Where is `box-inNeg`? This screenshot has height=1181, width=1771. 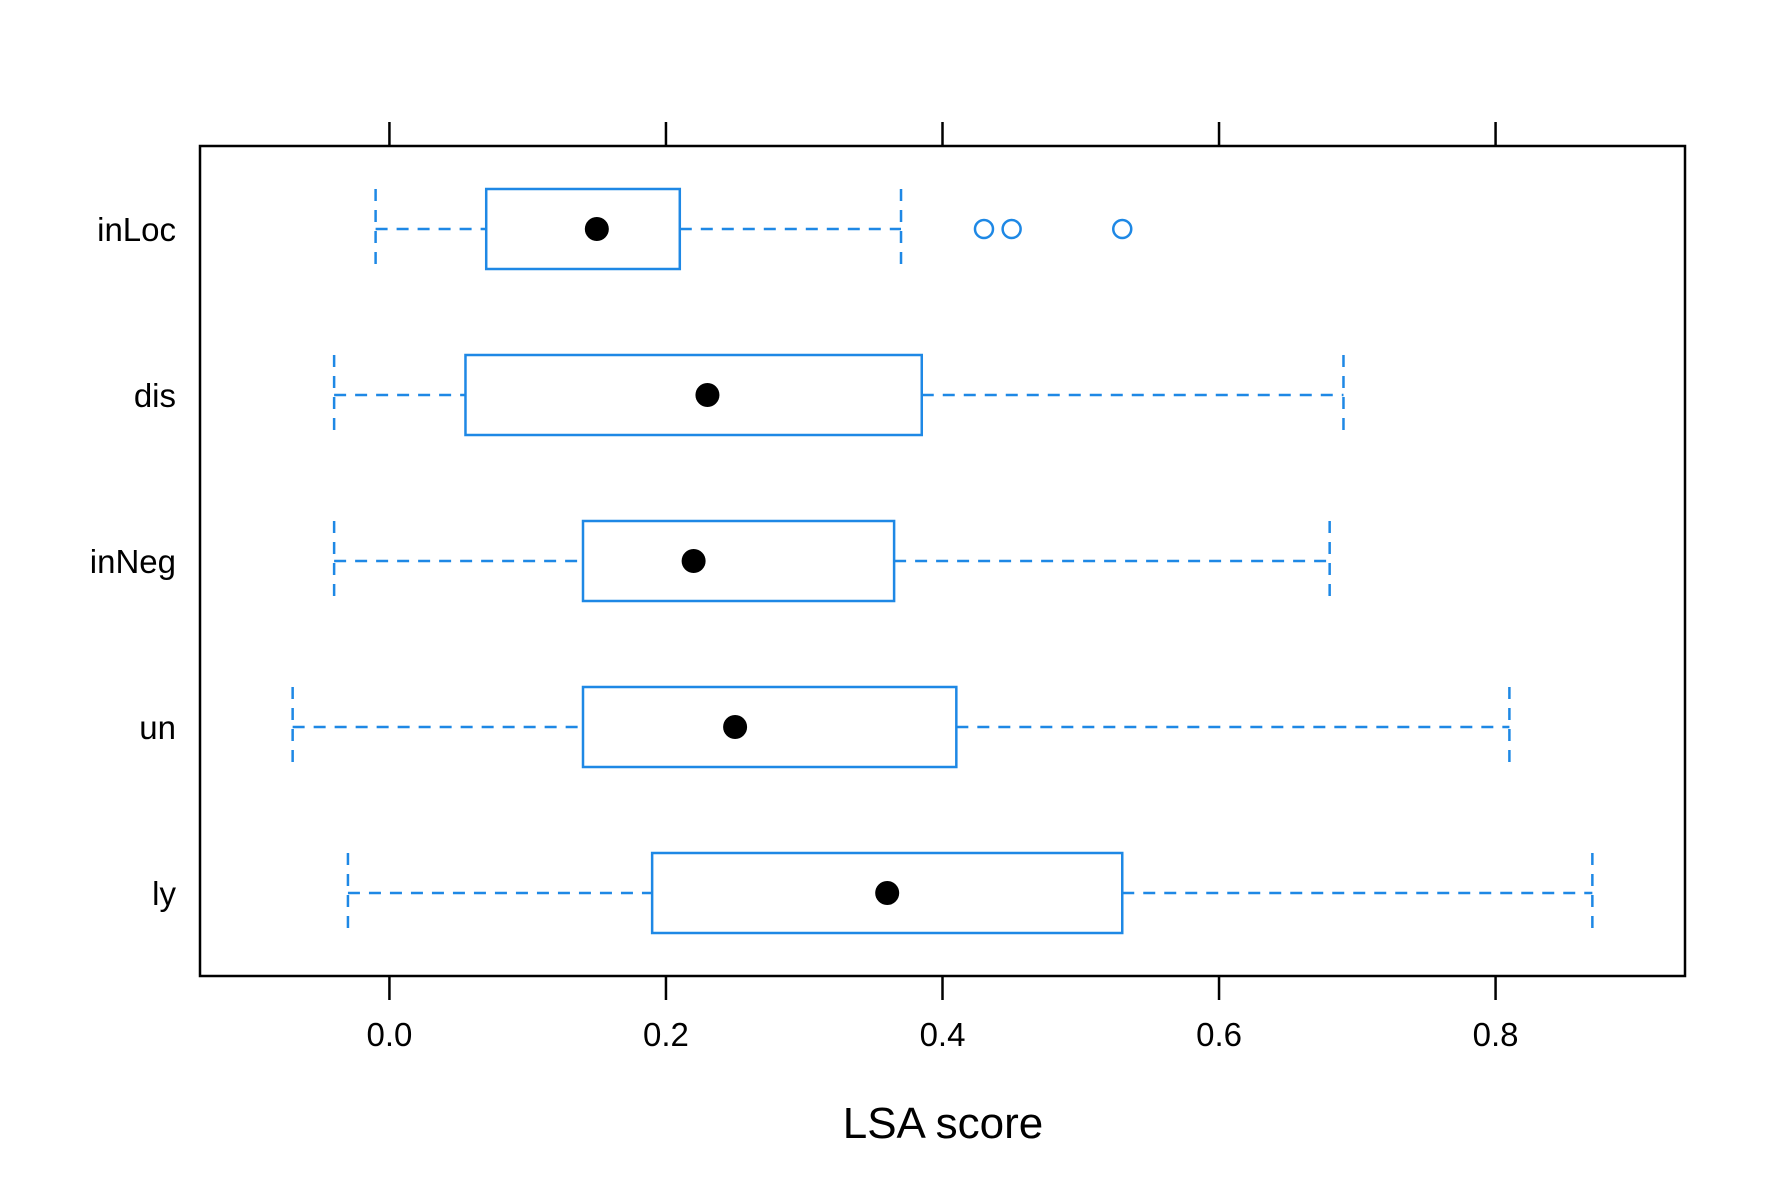
box-inNeg is located at coordinates (831, 561).